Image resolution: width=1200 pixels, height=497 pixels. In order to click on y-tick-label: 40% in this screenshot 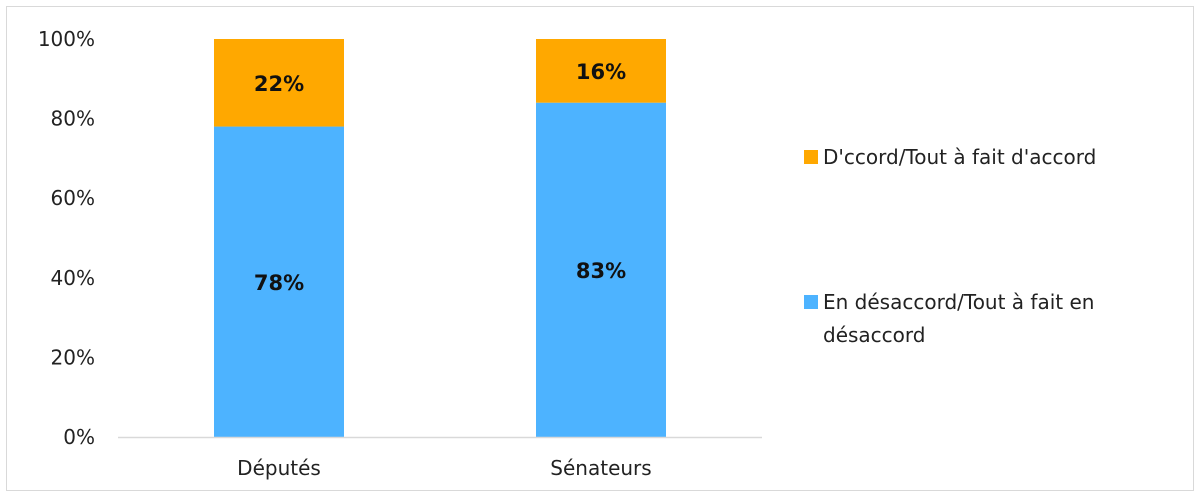, I will do `click(73, 278)`.